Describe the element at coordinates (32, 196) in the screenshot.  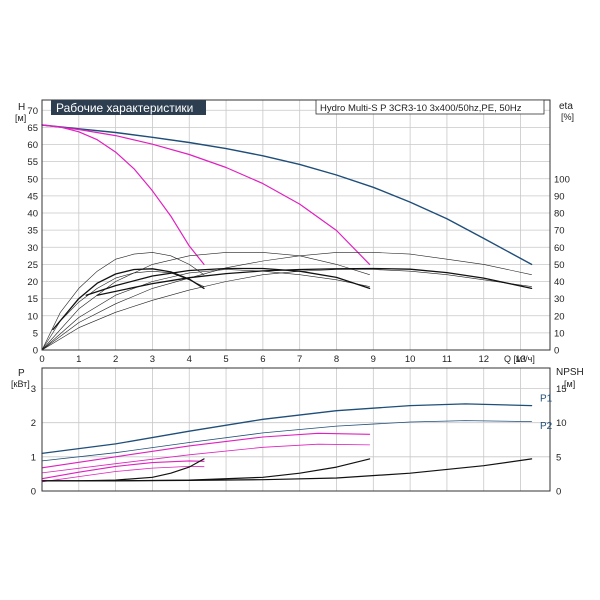
I see `h-tick-label: 45` at that location.